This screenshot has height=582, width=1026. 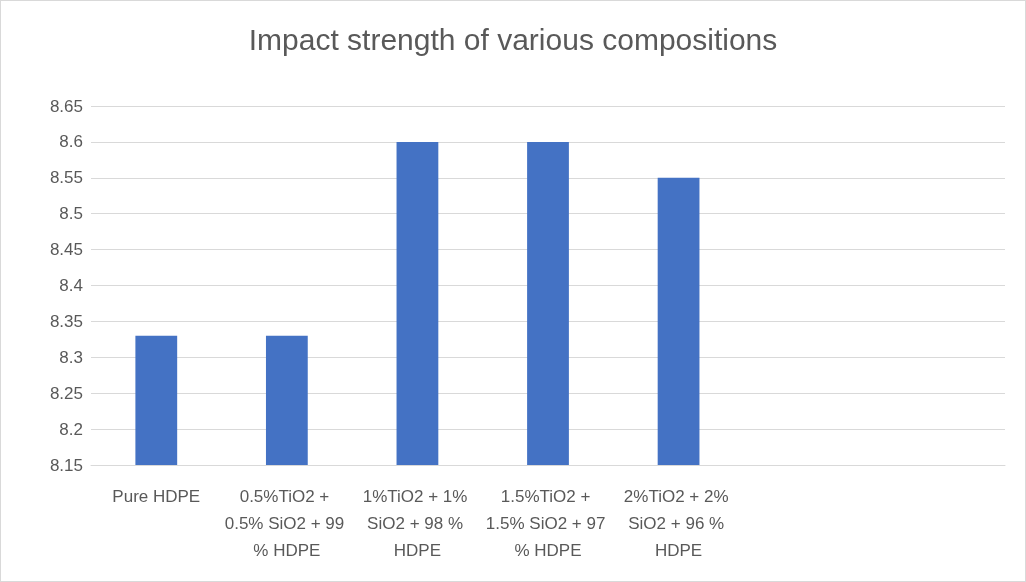 What do you see at coordinates (66, 393) in the screenshot?
I see `y-tick-label: 8.25` at bounding box center [66, 393].